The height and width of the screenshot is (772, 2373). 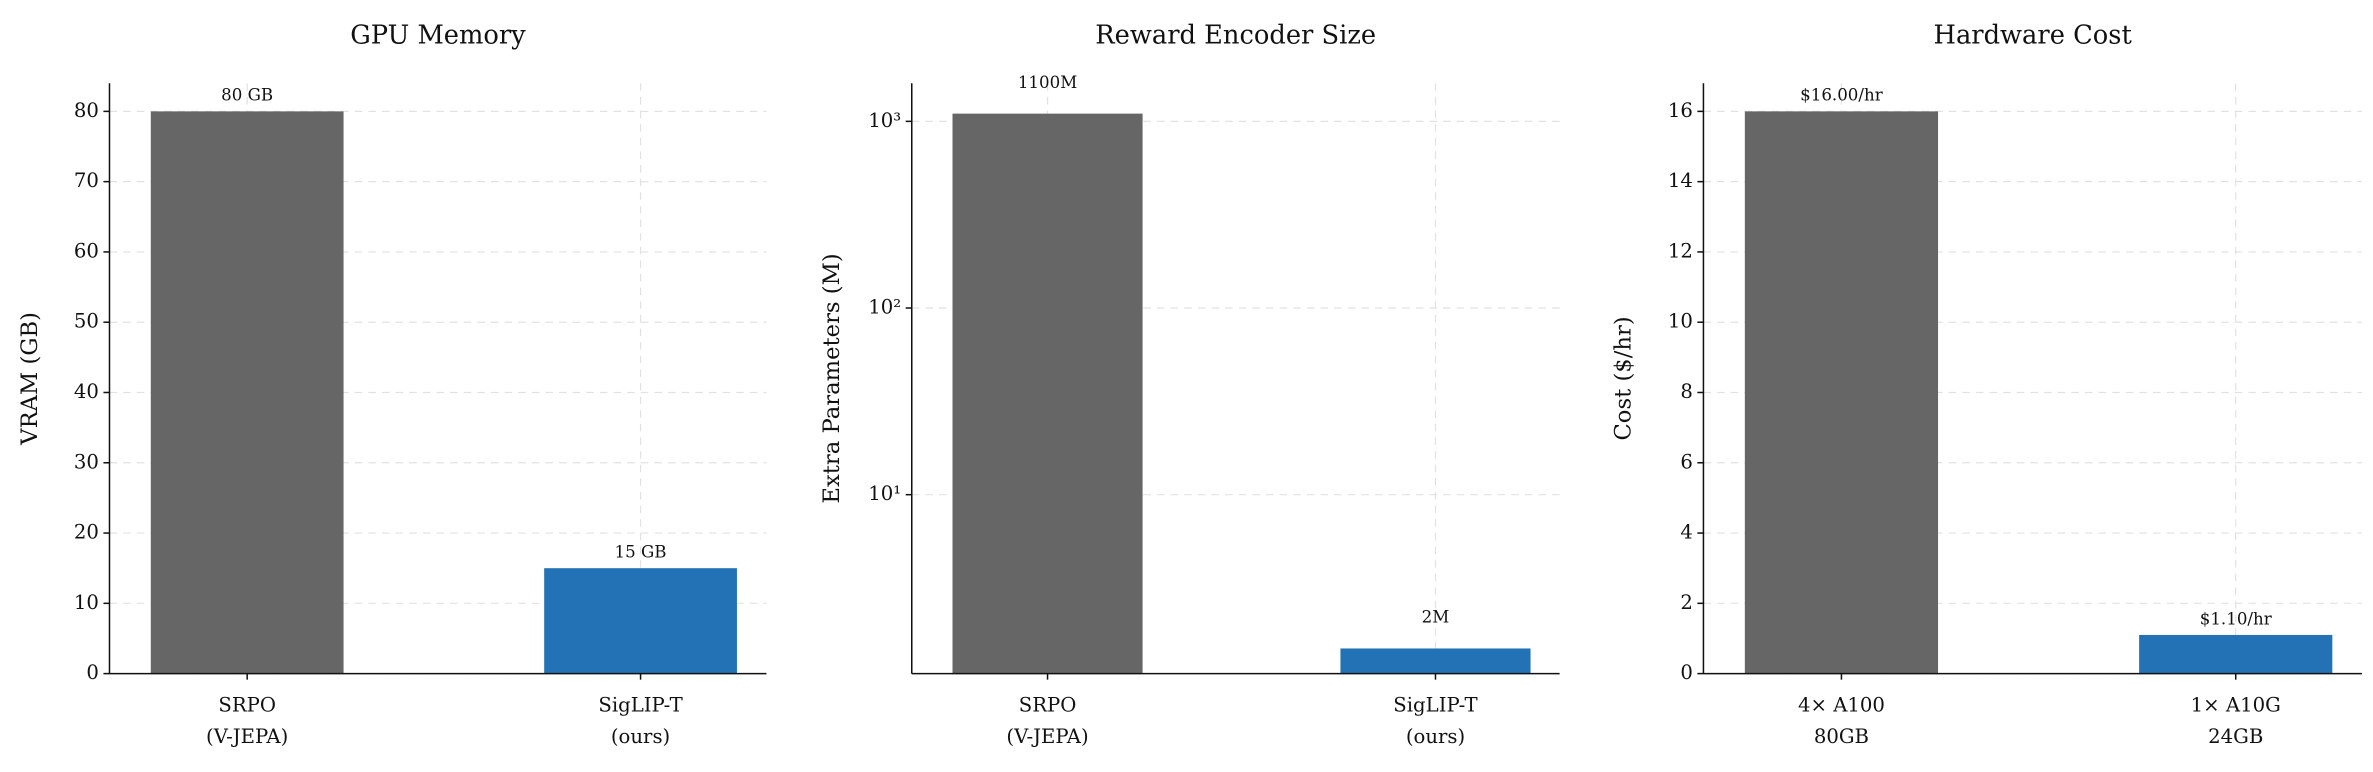 What do you see at coordinates (1841, 95) in the screenshot?
I see `value-label: $16.00/hr` at bounding box center [1841, 95].